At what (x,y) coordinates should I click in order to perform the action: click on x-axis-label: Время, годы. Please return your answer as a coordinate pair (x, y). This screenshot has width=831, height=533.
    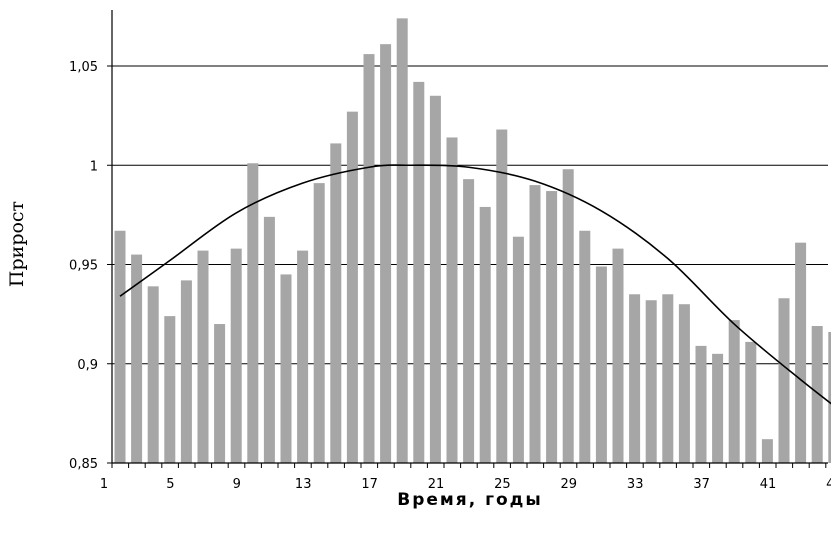
    Looking at the image, I should click on (470, 500).